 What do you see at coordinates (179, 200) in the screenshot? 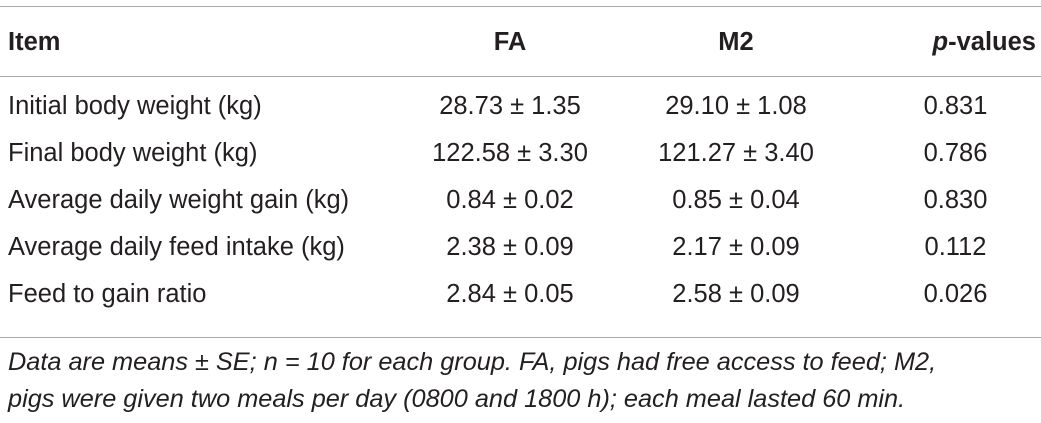
I see `cell-item: Average daily weight gain (kg)` at bounding box center [179, 200].